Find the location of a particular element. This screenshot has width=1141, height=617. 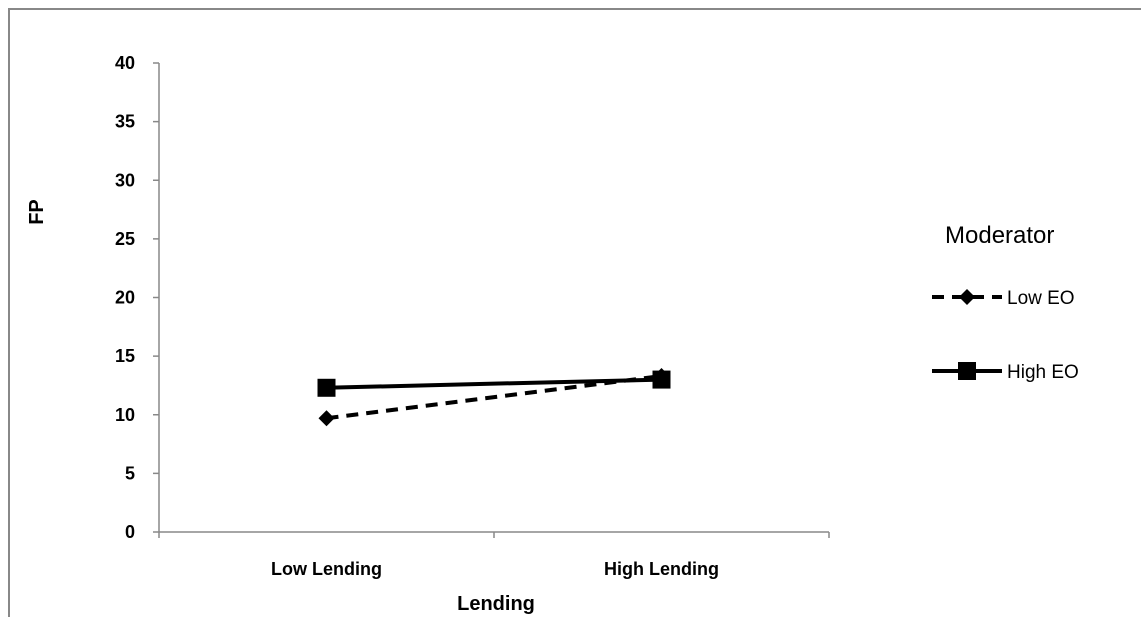

x-axis-ticks: Low Lending High Lending is located at coordinates (494, 555).